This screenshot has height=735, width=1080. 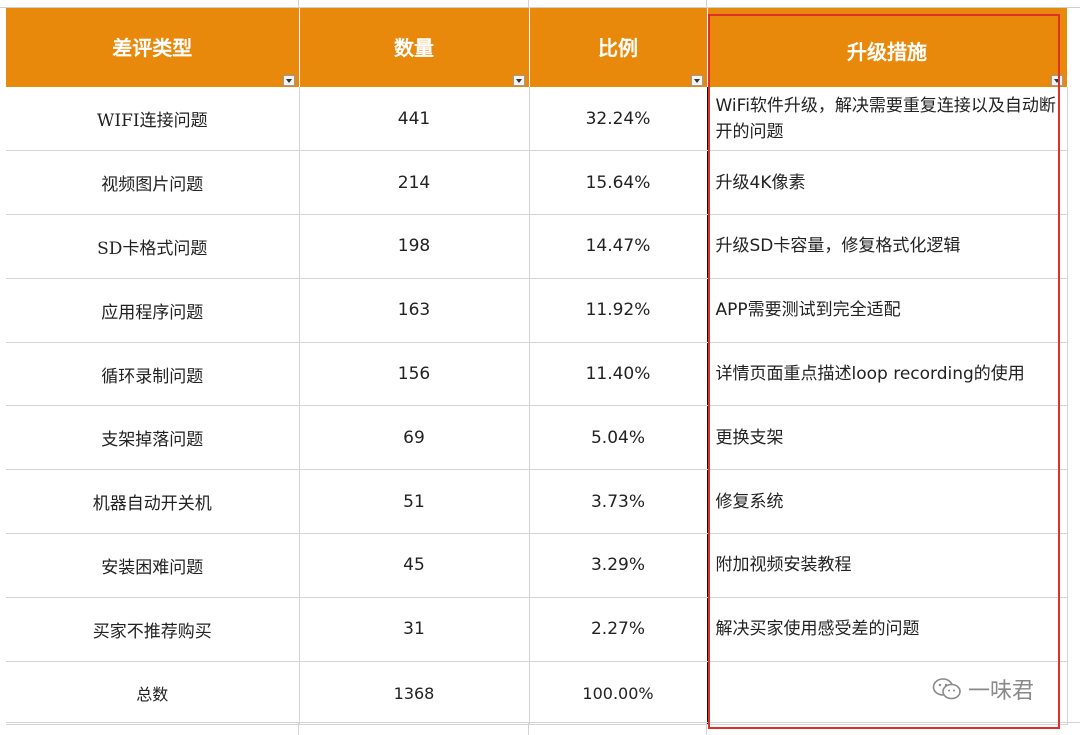 I want to click on table-row: 安装困难问题 45 3.29% 附加视频安装教程, so click(x=537, y=565).